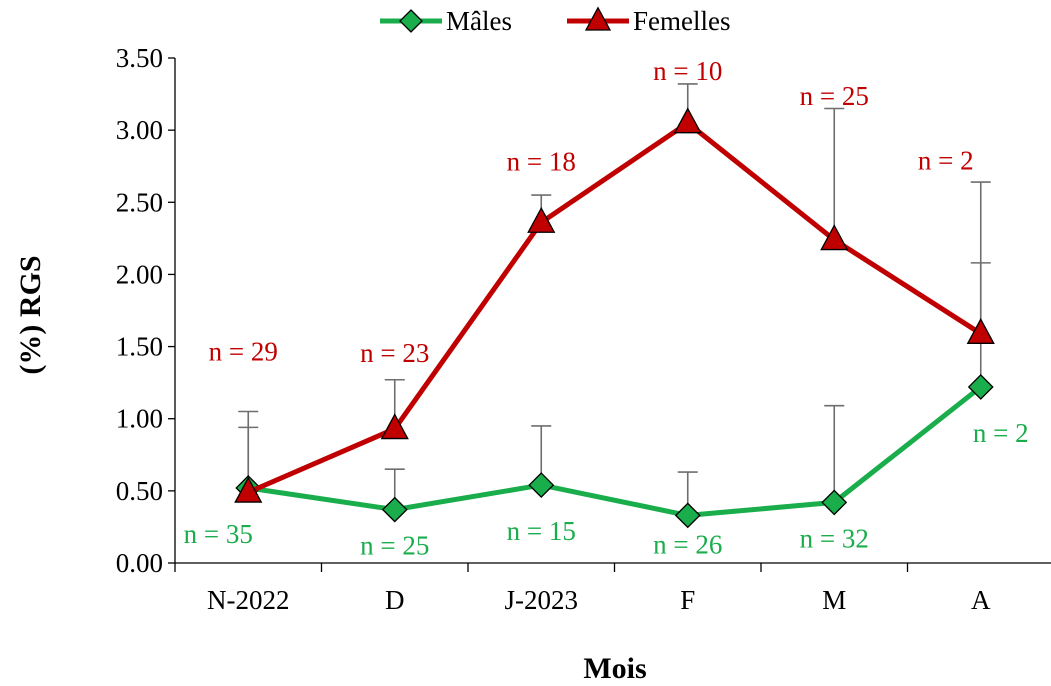  Describe the element at coordinates (541, 531) in the screenshot. I see `sample-size-label: n = 15` at that location.